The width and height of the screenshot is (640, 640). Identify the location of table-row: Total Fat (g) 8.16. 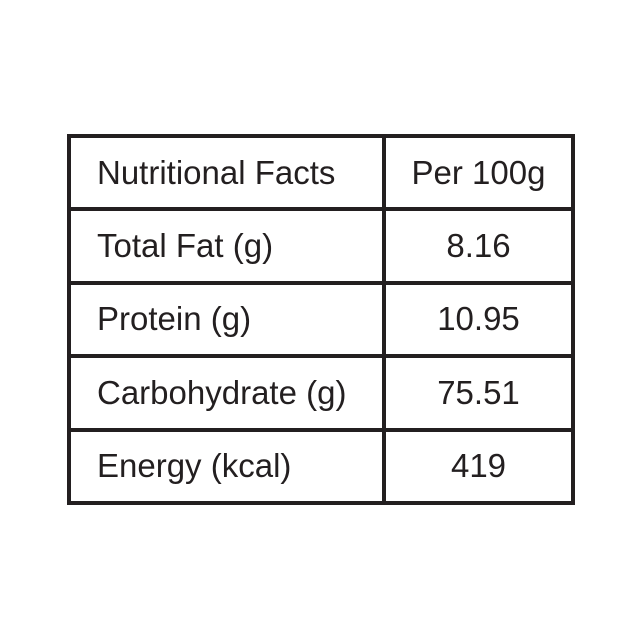
(321, 246).